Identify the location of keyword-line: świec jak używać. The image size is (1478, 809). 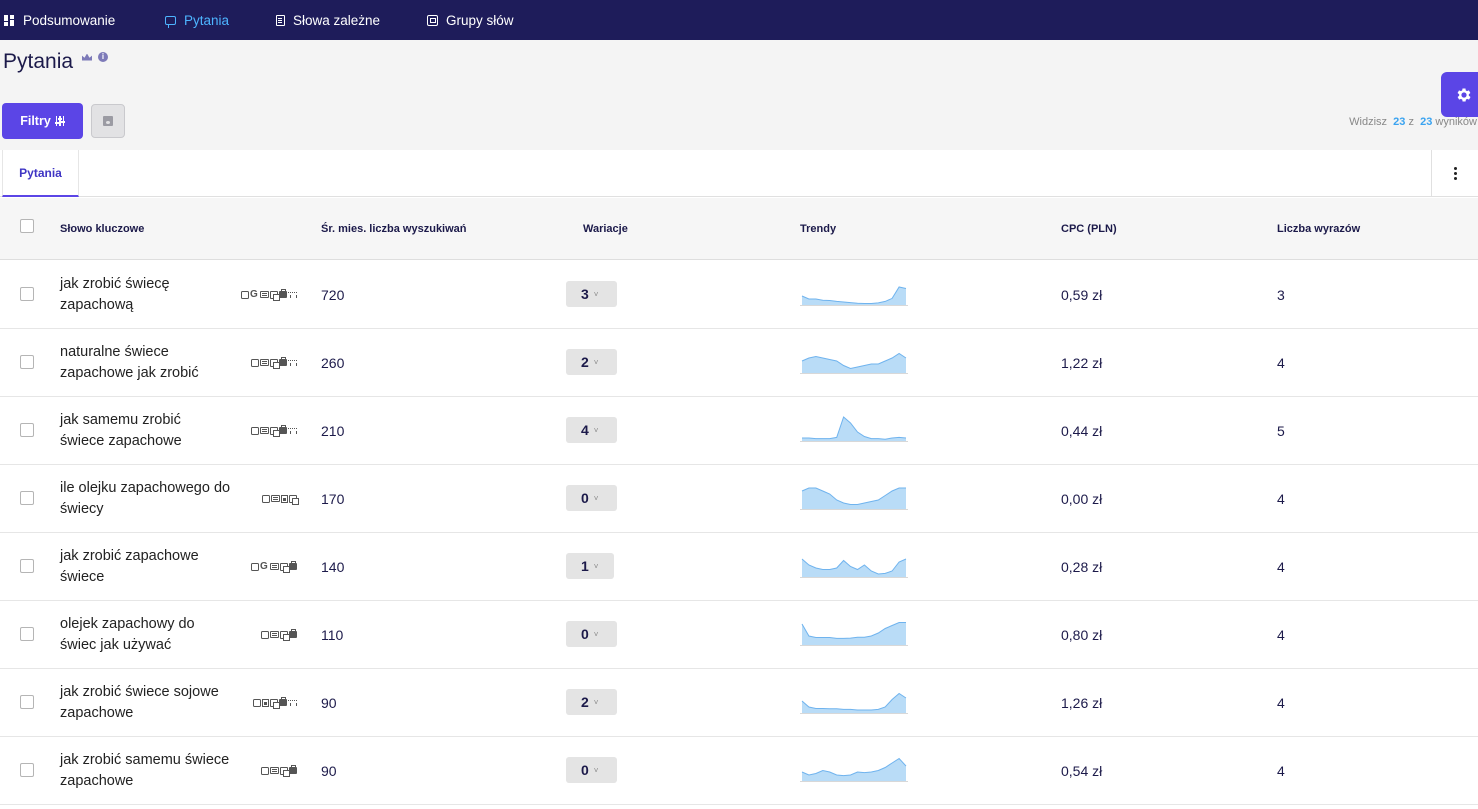
(116, 644).